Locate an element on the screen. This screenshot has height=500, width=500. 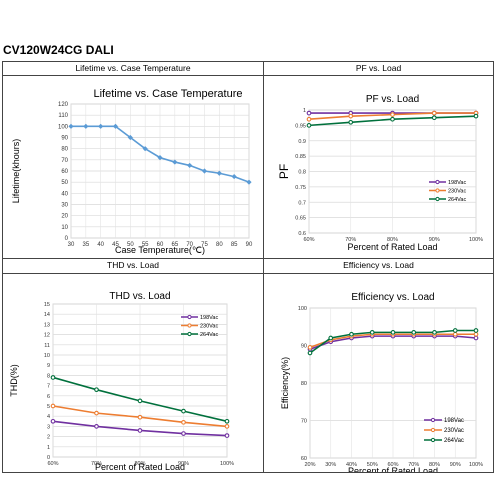
lifetime-y-tick-label: 50 is located at coordinates (64, 183).